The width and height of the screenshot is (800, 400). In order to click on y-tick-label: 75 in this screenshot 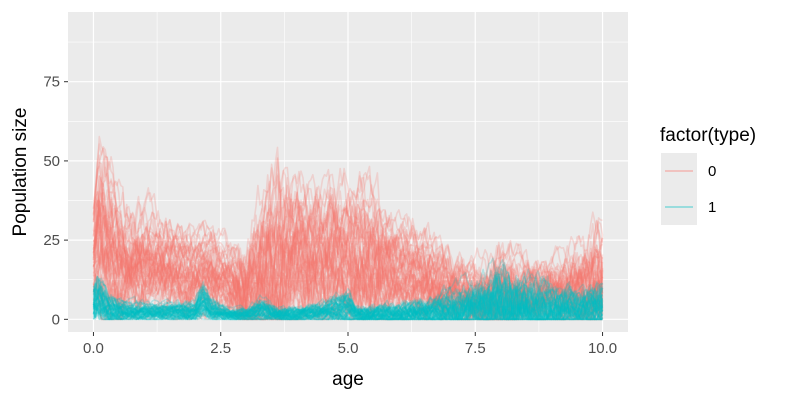, I will do `click(51, 82)`.